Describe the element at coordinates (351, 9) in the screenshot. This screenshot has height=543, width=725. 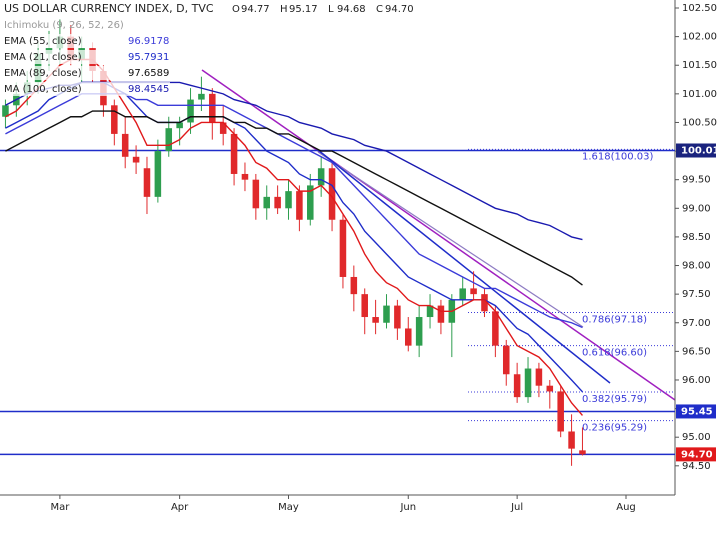
I see `ohlc-value: 94.68` at that location.